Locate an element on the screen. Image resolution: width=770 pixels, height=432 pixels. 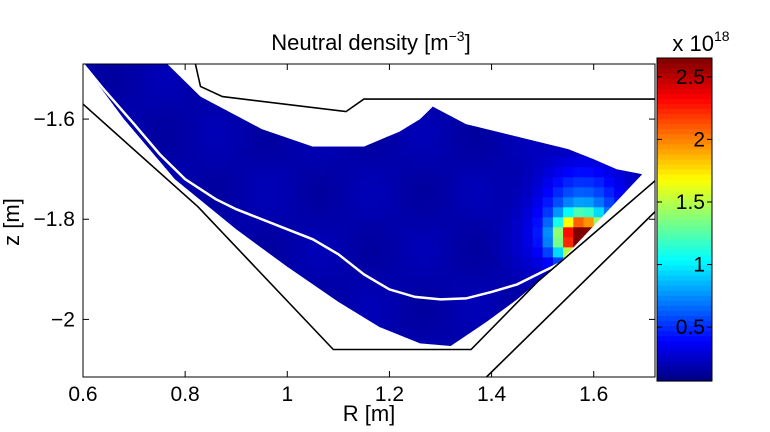
wall-line is located at coordinates (424, 88).